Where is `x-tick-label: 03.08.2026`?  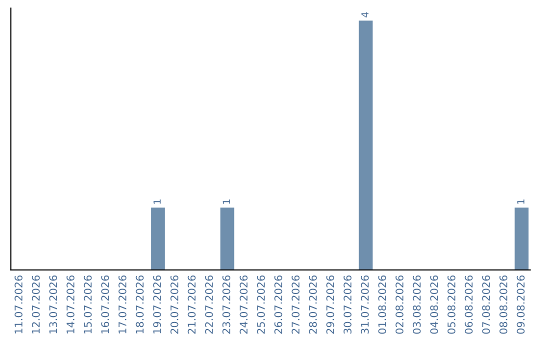 x-tick-label: 03.08.2026 is located at coordinates (416, 304).